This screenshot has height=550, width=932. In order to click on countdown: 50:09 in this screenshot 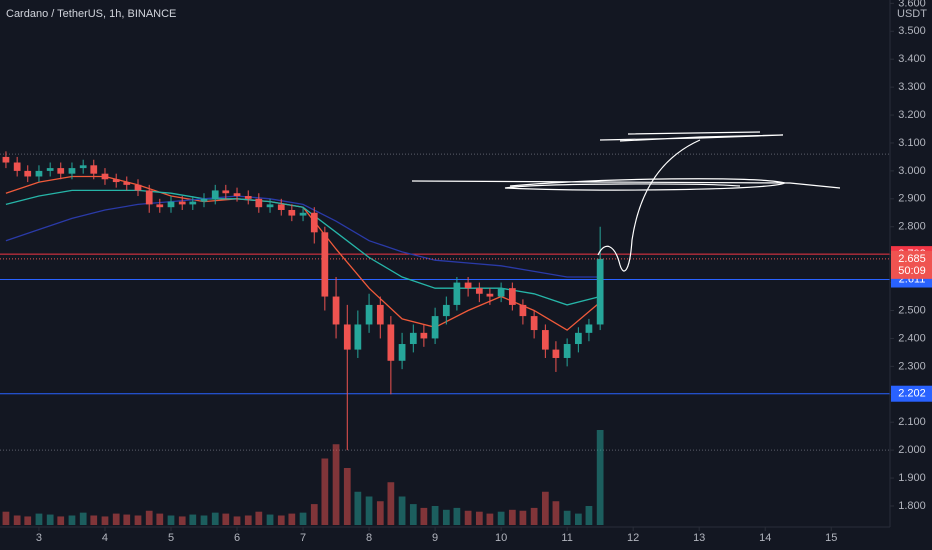, I will do `click(912, 271)`.